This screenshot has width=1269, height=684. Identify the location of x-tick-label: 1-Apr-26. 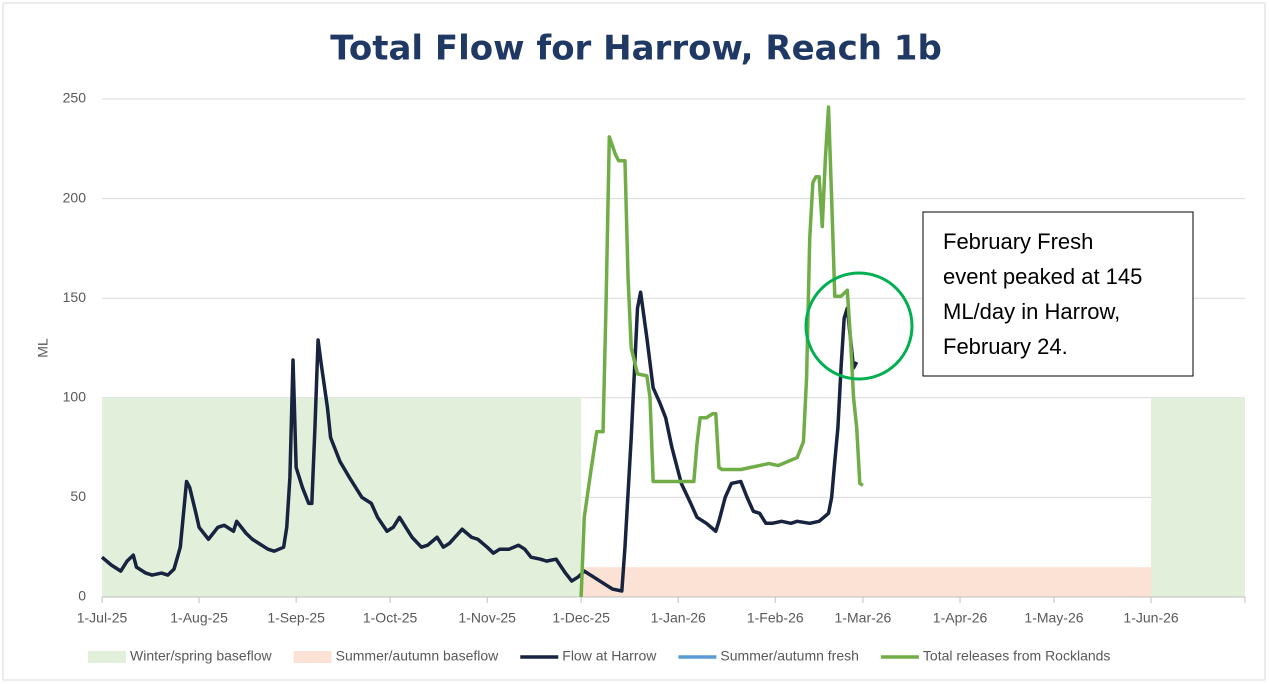
(960, 618).